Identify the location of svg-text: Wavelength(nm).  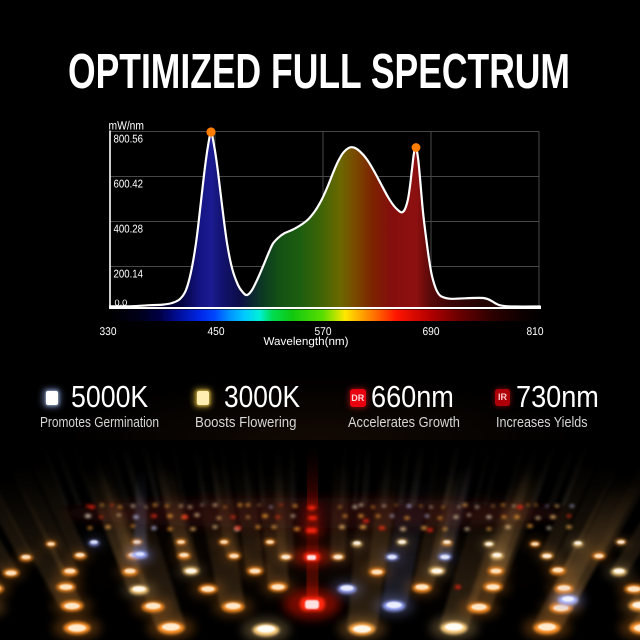
(306, 342).